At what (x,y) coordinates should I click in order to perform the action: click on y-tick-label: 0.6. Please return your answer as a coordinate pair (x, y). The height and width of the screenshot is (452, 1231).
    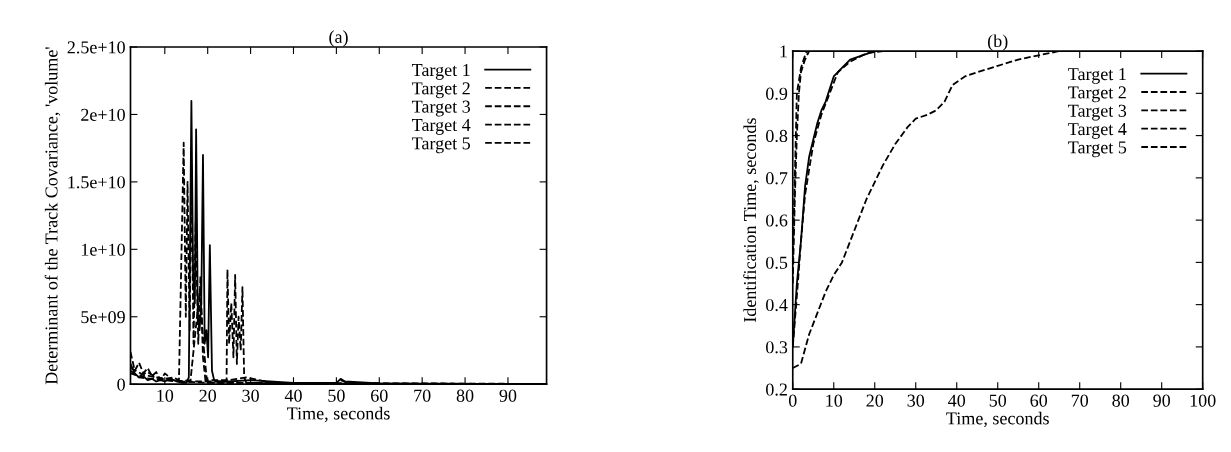
    Looking at the image, I should click on (777, 220).